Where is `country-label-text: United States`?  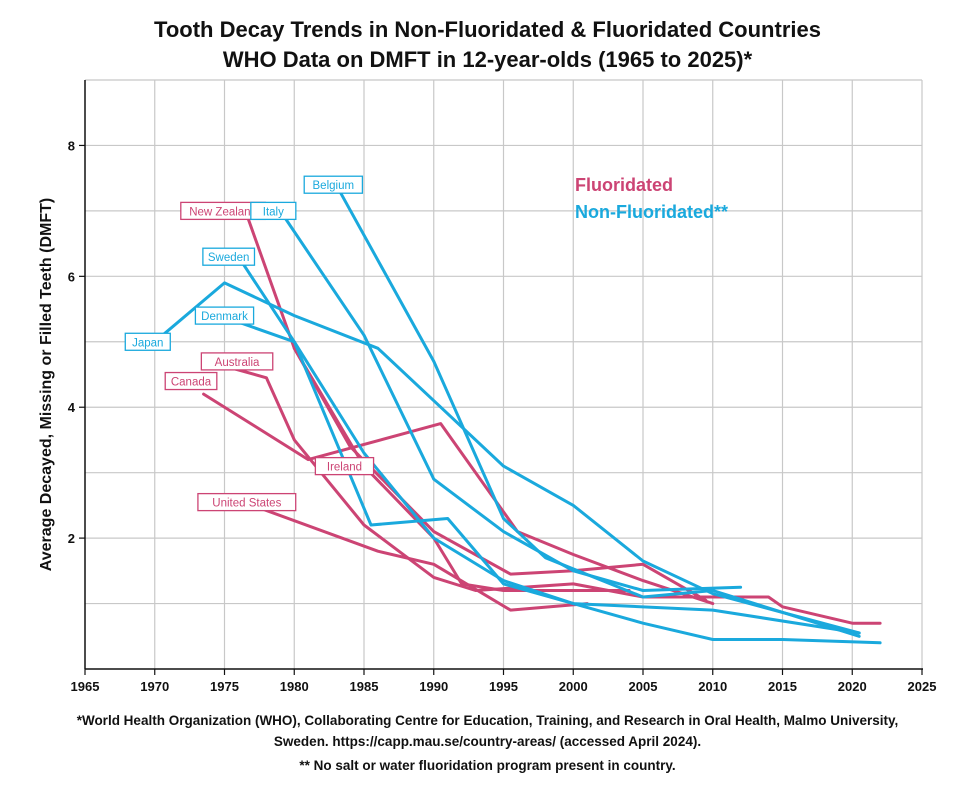
country-label-text: United States is located at coordinates (246, 504).